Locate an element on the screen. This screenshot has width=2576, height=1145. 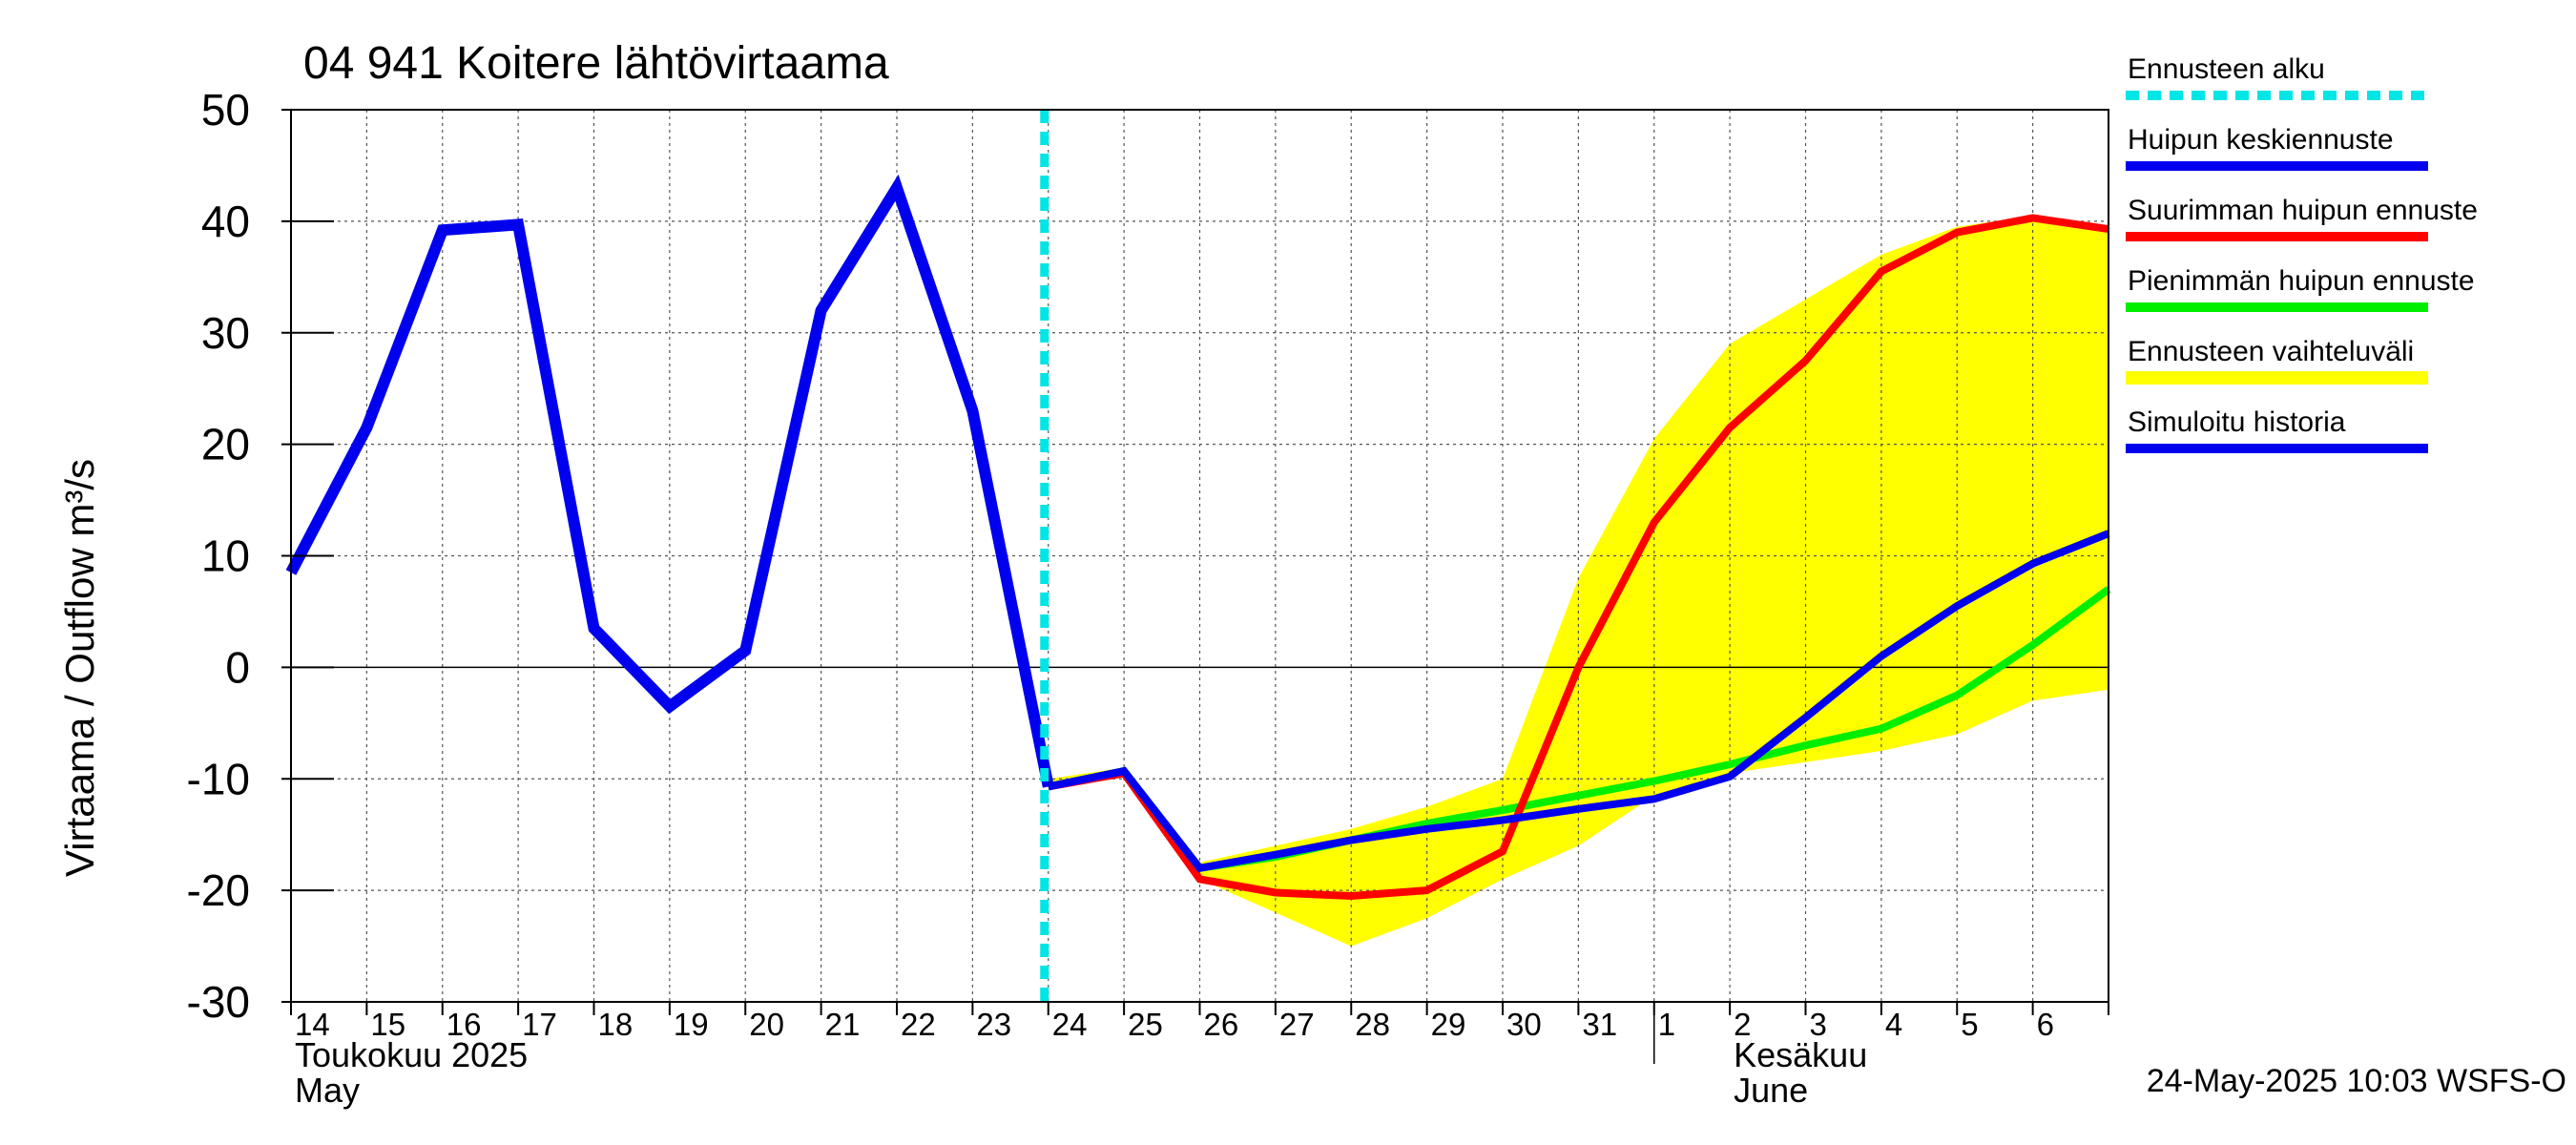
legend-label: Simuloitu historia is located at coordinates (2237, 422).